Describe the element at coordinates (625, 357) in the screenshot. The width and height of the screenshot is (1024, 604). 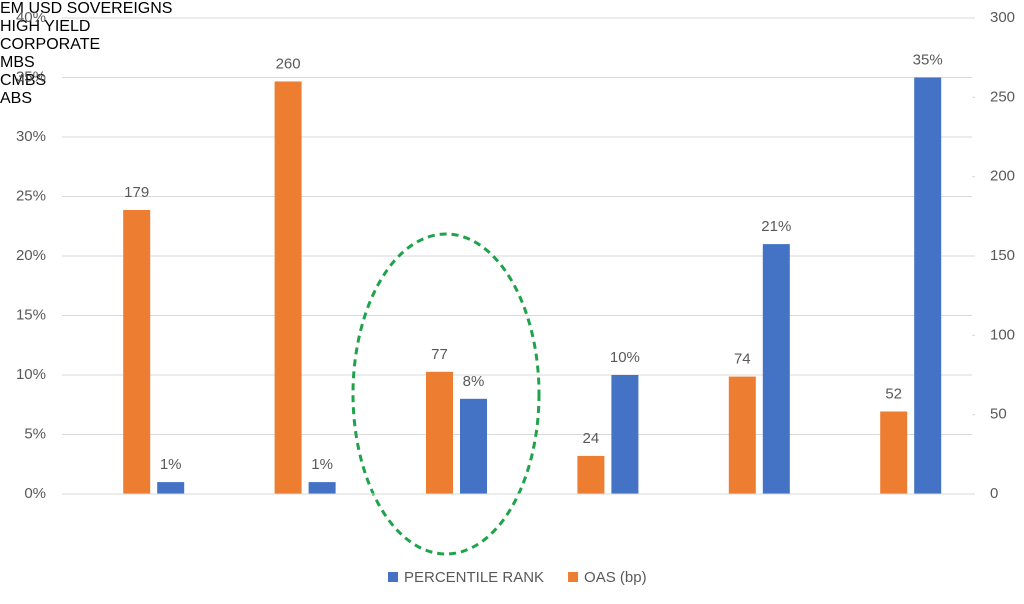
I see `data-label: 10%` at that location.